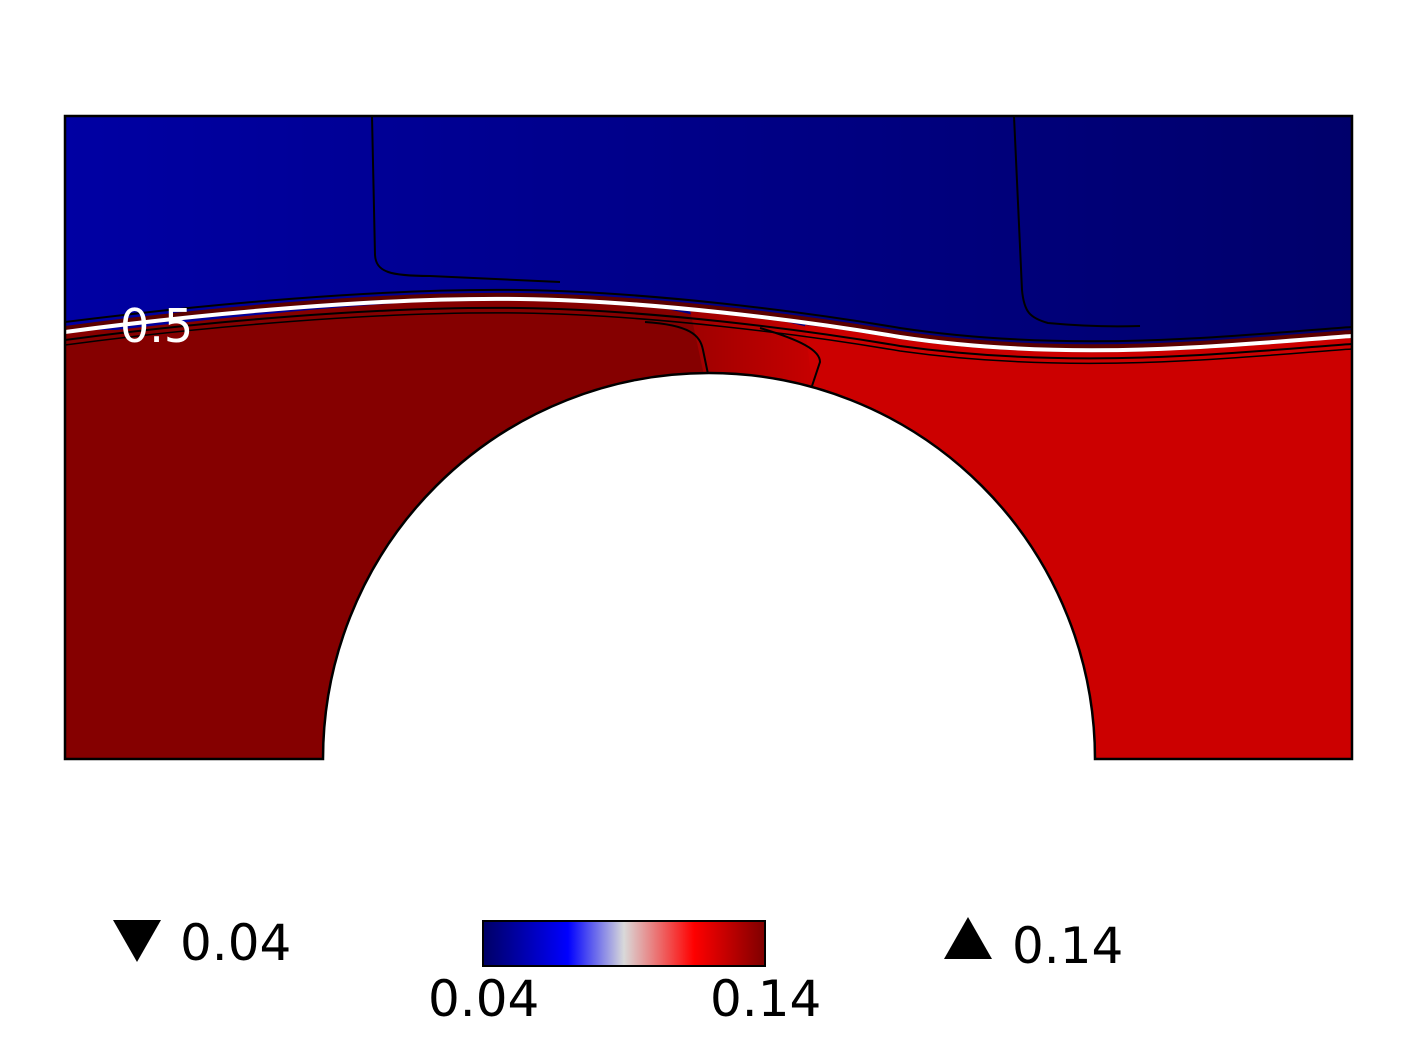 This screenshot has width=1417, height=1063. What do you see at coordinates (236, 943) in the screenshot?
I see `min-value-label: 0.04` at bounding box center [236, 943].